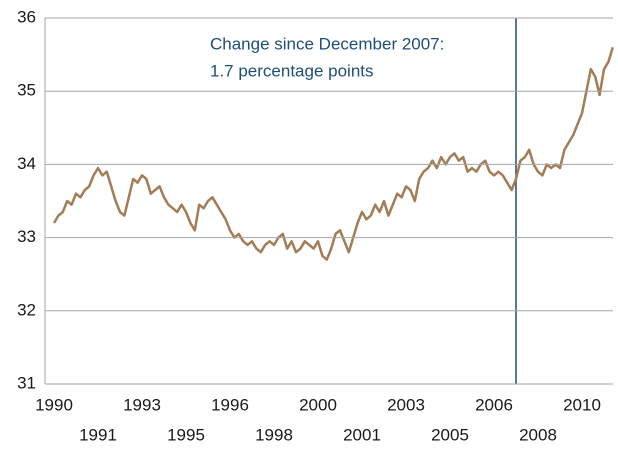  What do you see at coordinates (318, 404) in the screenshot?
I see `x-tick-label: 2000` at bounding box center [318, 404].